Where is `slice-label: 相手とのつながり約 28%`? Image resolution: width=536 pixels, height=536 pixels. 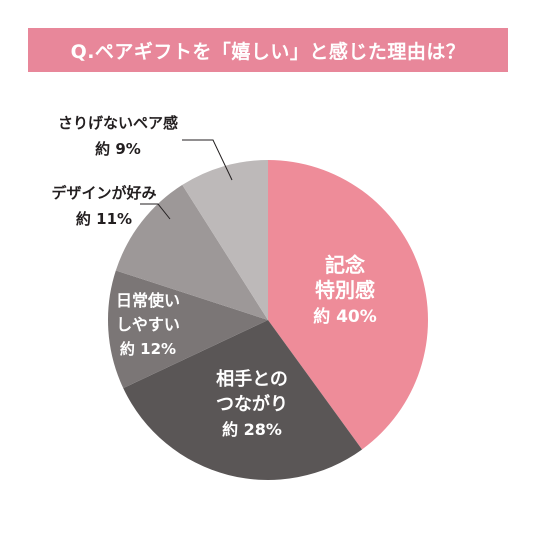 slice-label: 相手とのつながり約 28% is located at coordinates (252, 403).